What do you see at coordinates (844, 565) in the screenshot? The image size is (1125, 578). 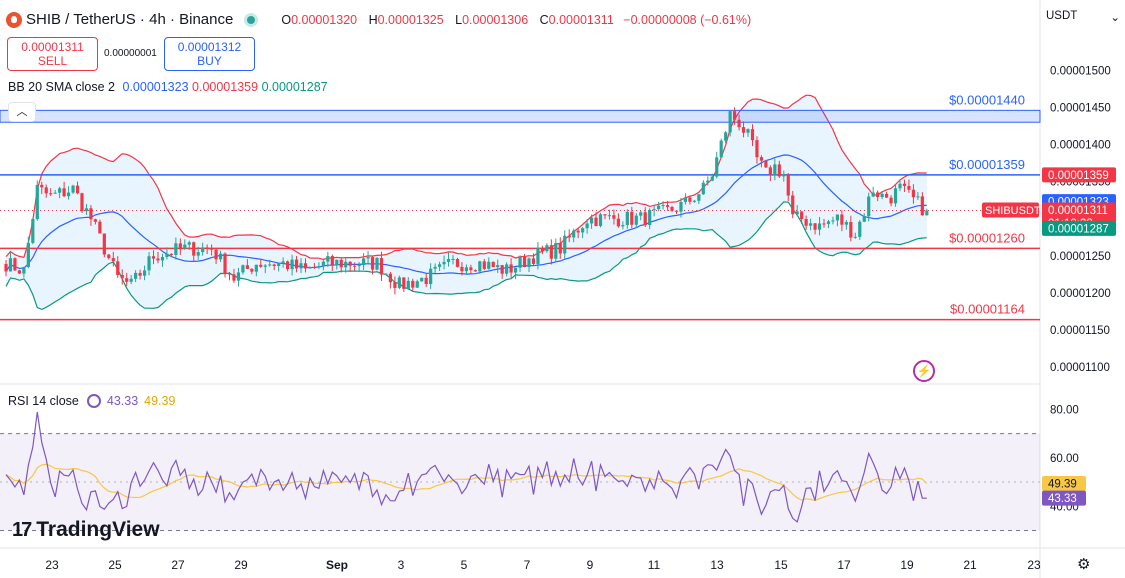 I see `time-tick-label: 17` at bounding box center [844, 565].